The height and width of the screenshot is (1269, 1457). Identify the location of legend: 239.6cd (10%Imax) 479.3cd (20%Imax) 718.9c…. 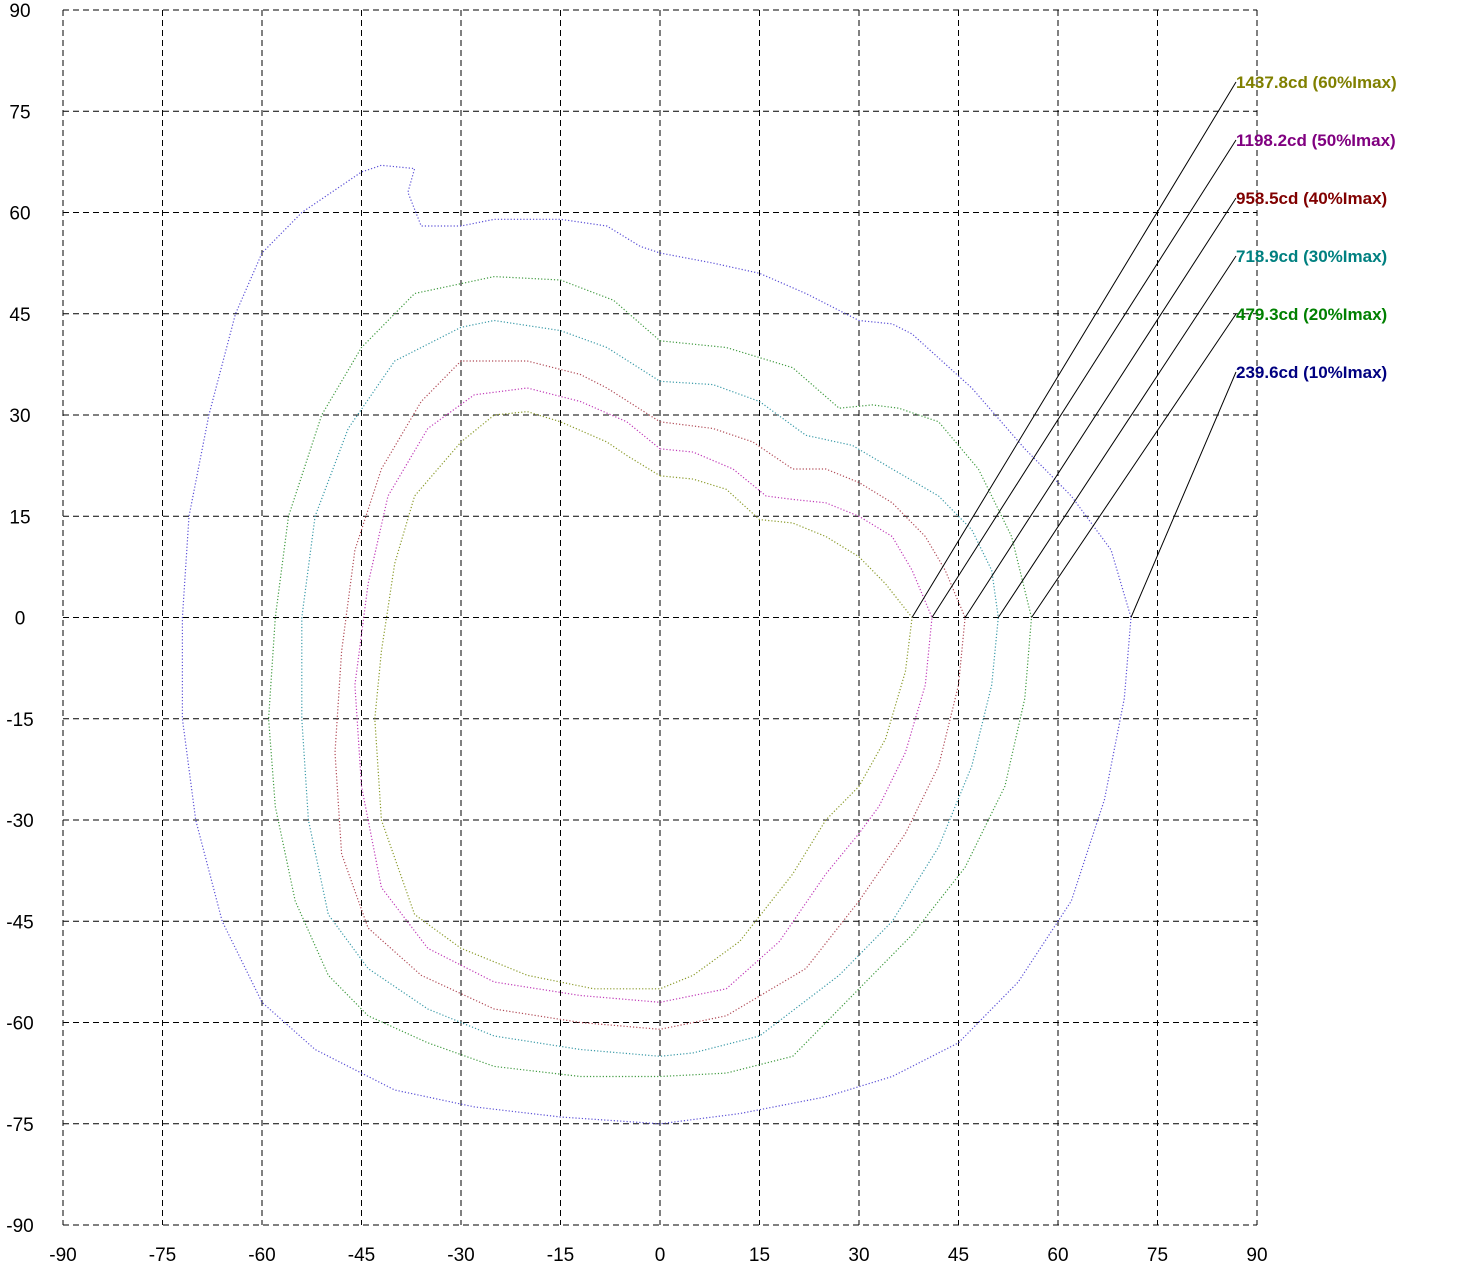
(1316, 227).